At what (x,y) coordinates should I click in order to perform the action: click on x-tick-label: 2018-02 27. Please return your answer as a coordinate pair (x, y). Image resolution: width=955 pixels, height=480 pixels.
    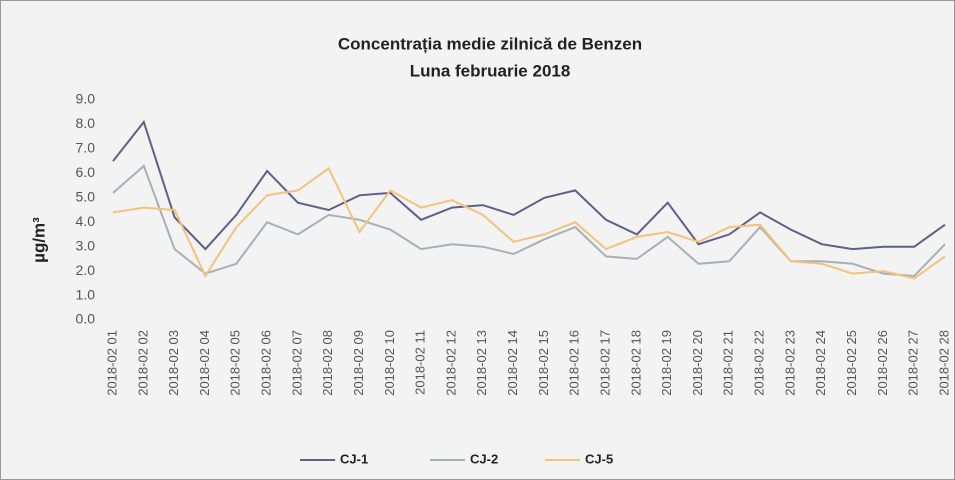
    Looking at the image, I should click on (913, 363).